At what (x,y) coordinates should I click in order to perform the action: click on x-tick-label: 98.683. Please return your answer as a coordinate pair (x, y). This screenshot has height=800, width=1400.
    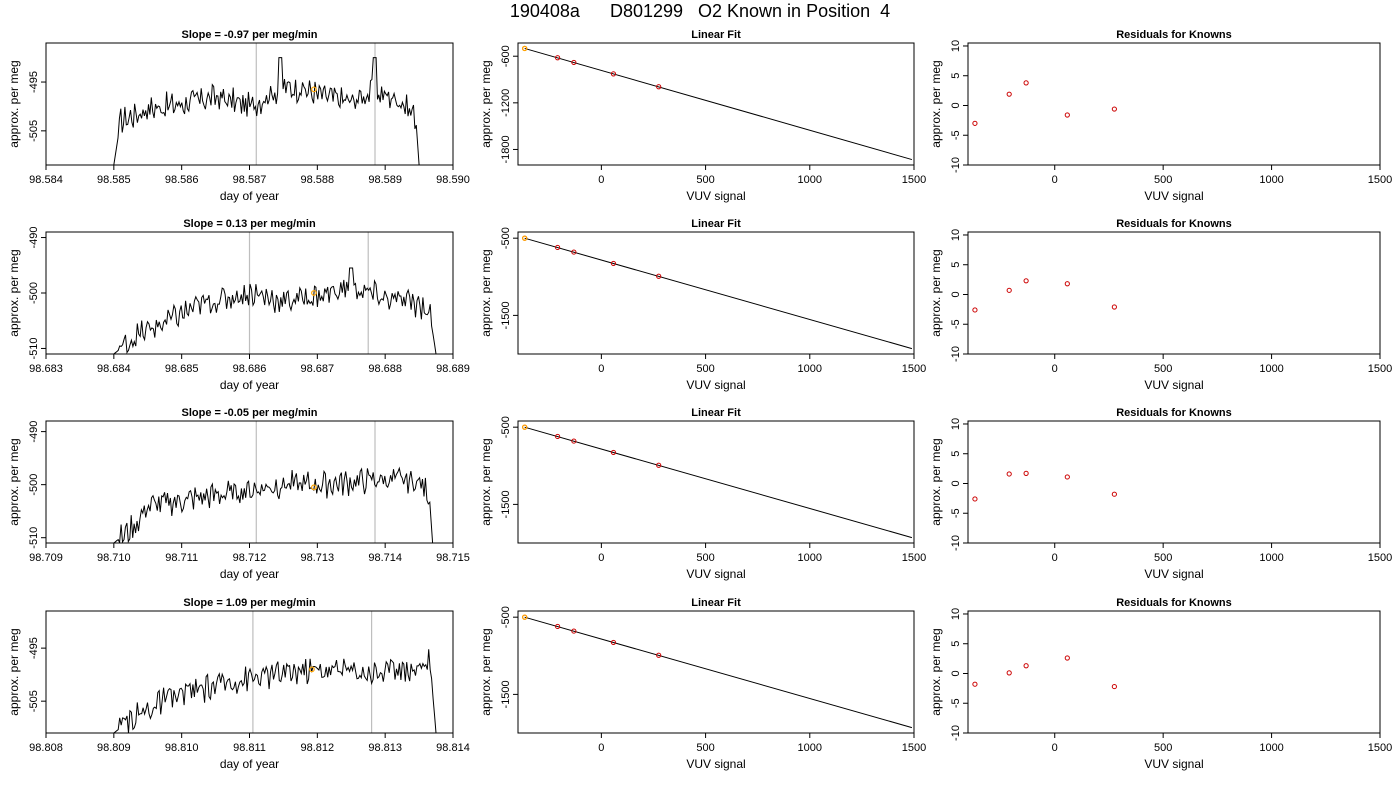
    Looking at the image, I should click on (46, 369).